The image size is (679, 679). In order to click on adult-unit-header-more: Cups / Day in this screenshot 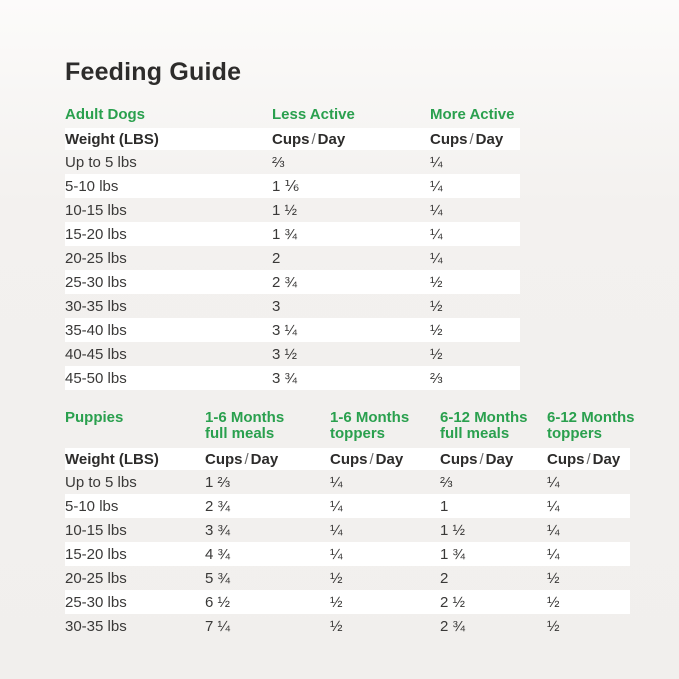, I will do `click(467, 139)`.